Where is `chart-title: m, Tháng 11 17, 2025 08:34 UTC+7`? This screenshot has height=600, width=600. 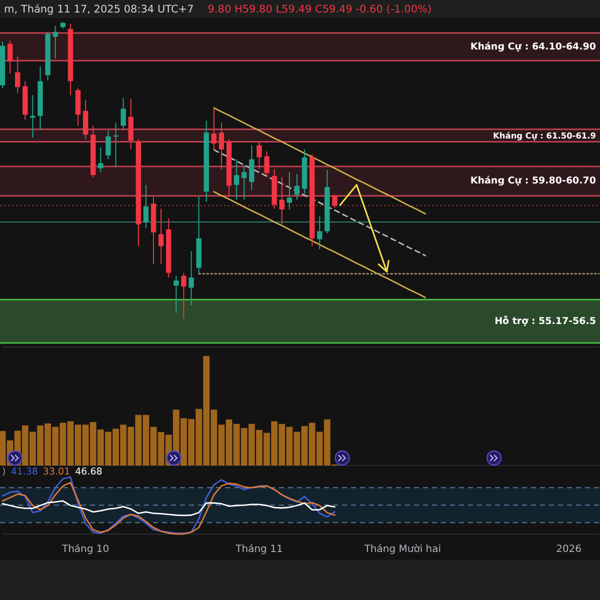 chart-title: m, Tháng 11 17, 2025 08:34 UTC+7 is located at coordinates (99, 10).